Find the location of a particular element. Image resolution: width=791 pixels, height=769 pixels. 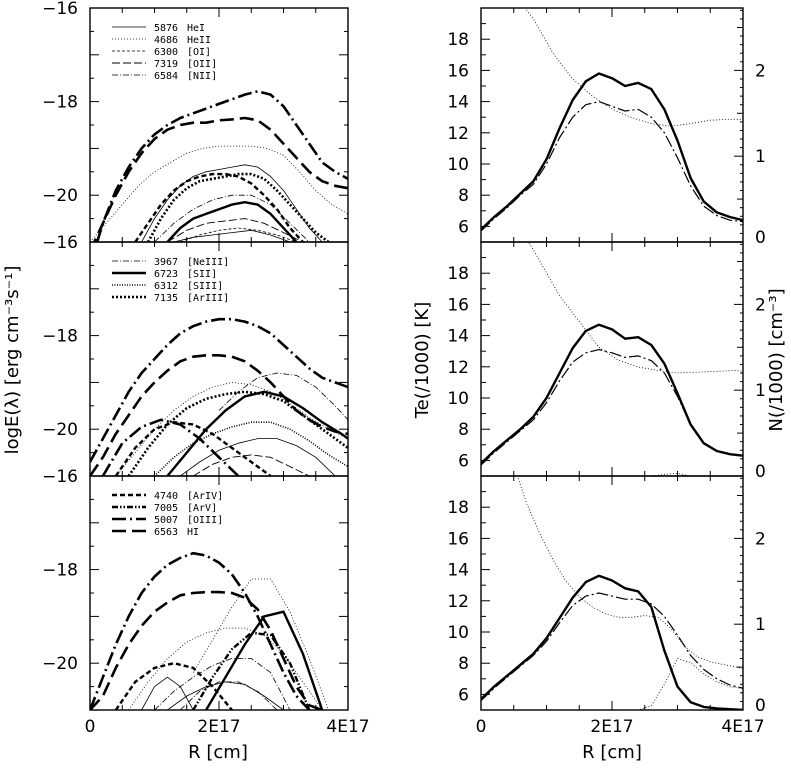

legend-wavelength: 6312 is located at coordinates (166, 286).